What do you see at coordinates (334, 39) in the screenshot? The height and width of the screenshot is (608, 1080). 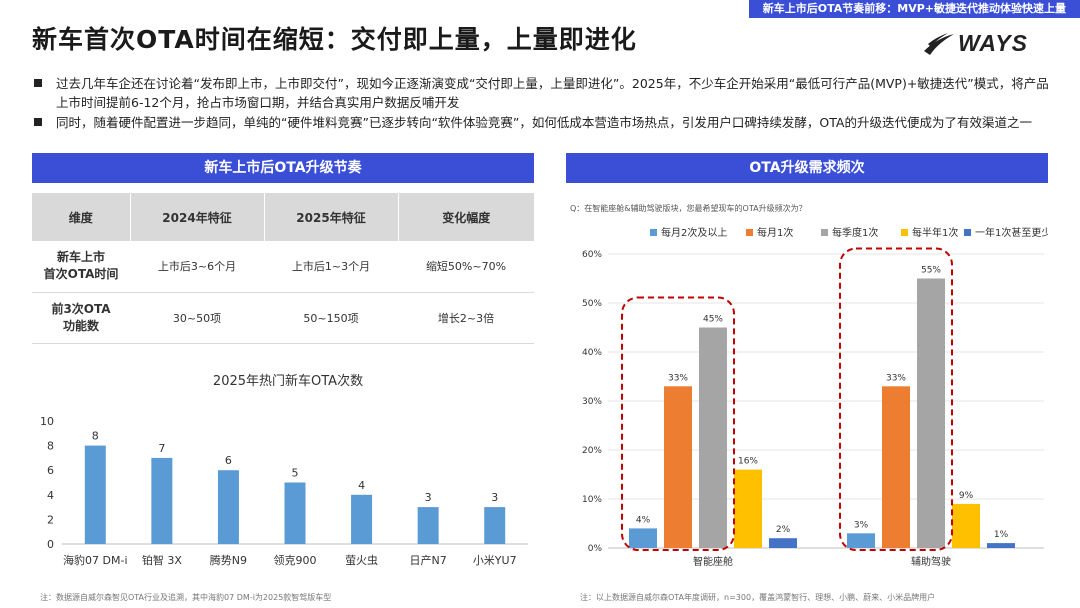 I see `page-title: 新车首次OTA时间在缩短：交付即上量，上量即进化` at bounding box center [334, 39].